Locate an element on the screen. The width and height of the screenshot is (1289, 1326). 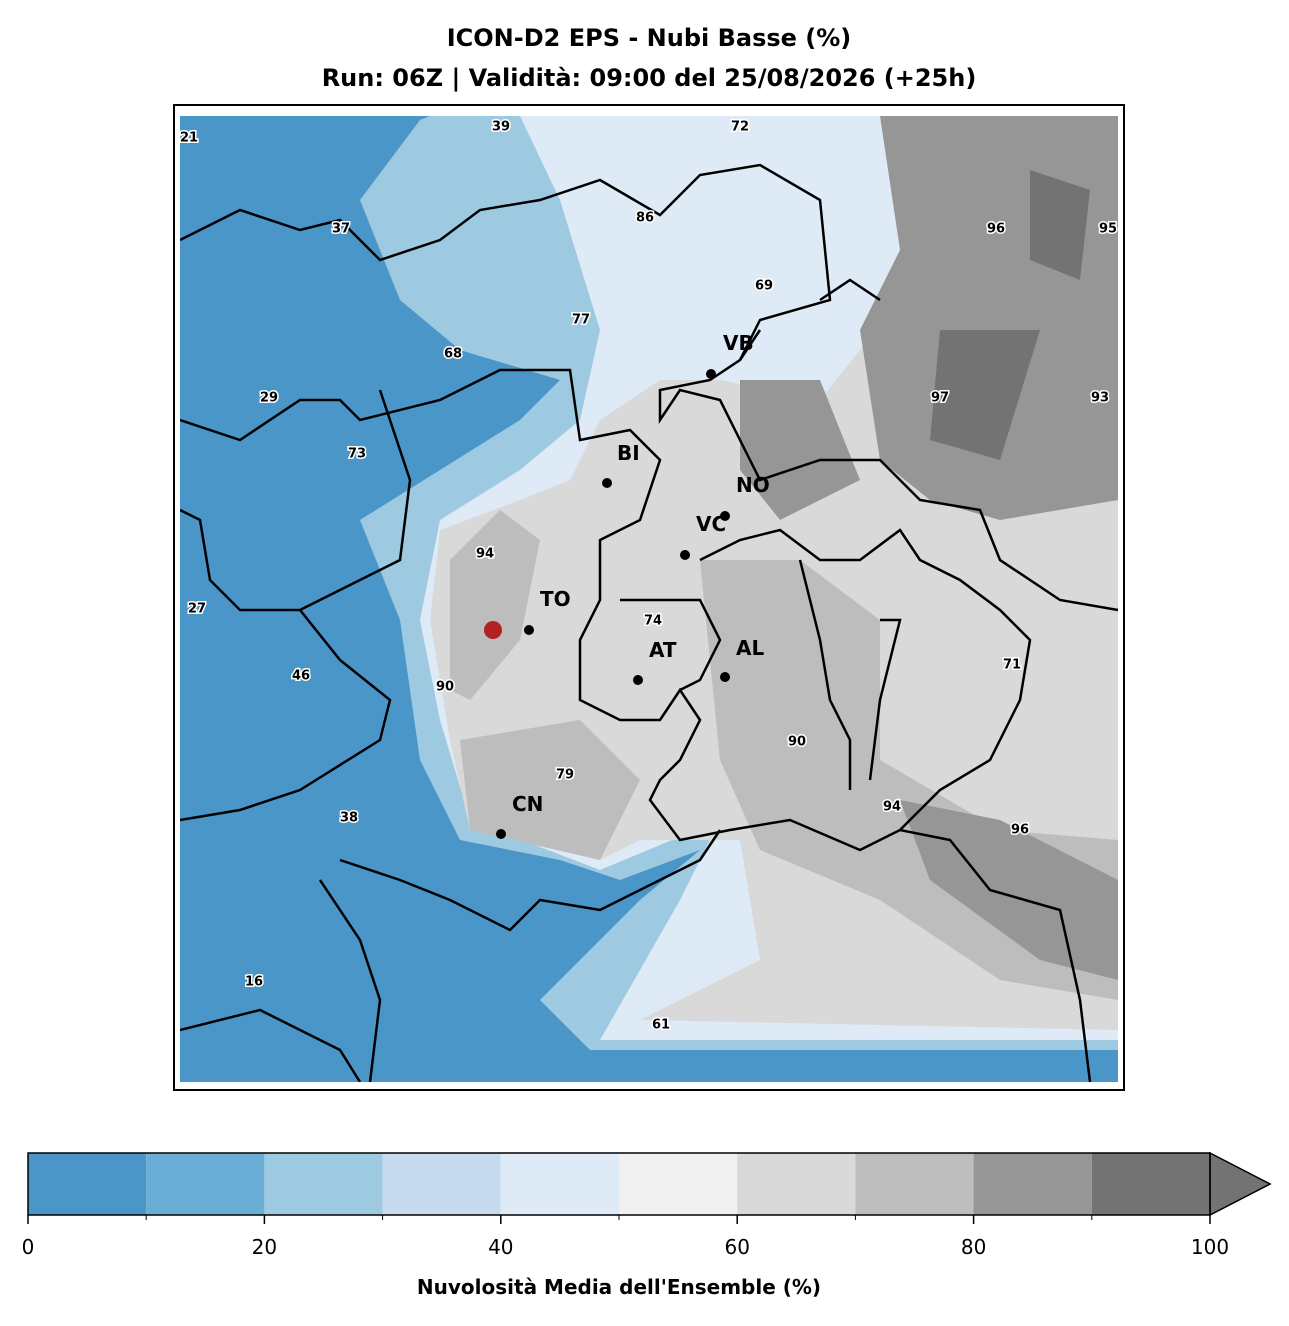
point-value: 71 is located at coordinates (1012, 665).